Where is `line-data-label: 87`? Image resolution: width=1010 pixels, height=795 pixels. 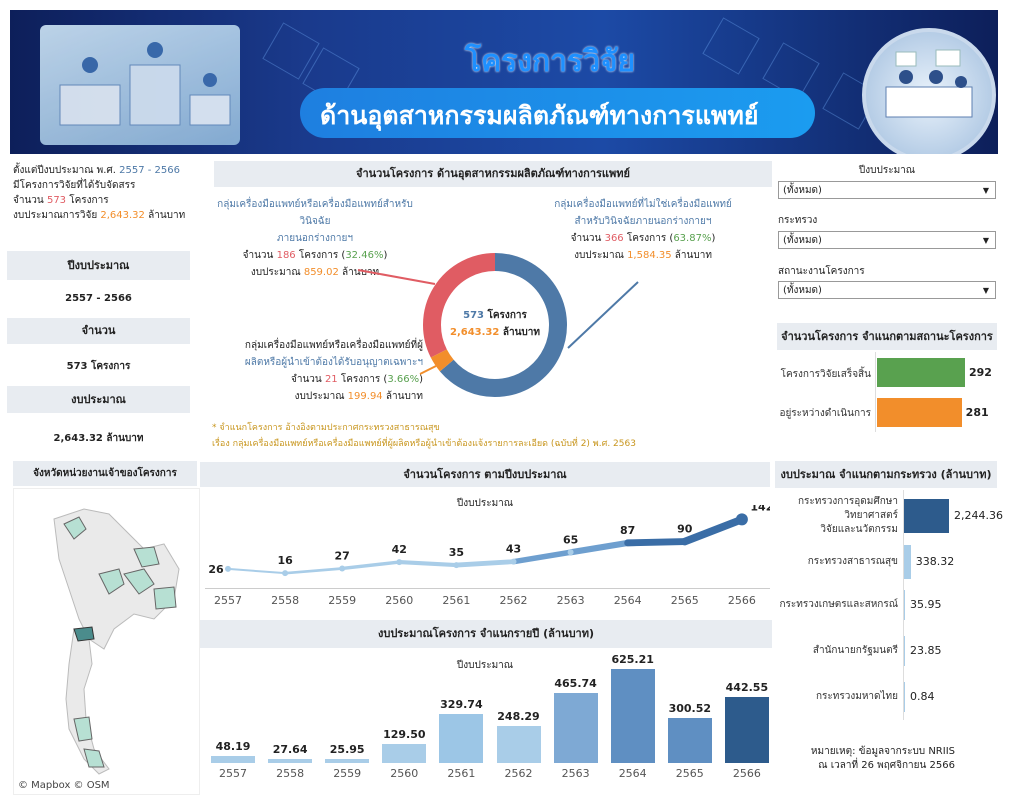
line-data-label: 87 is located at coordinates (627, 530).